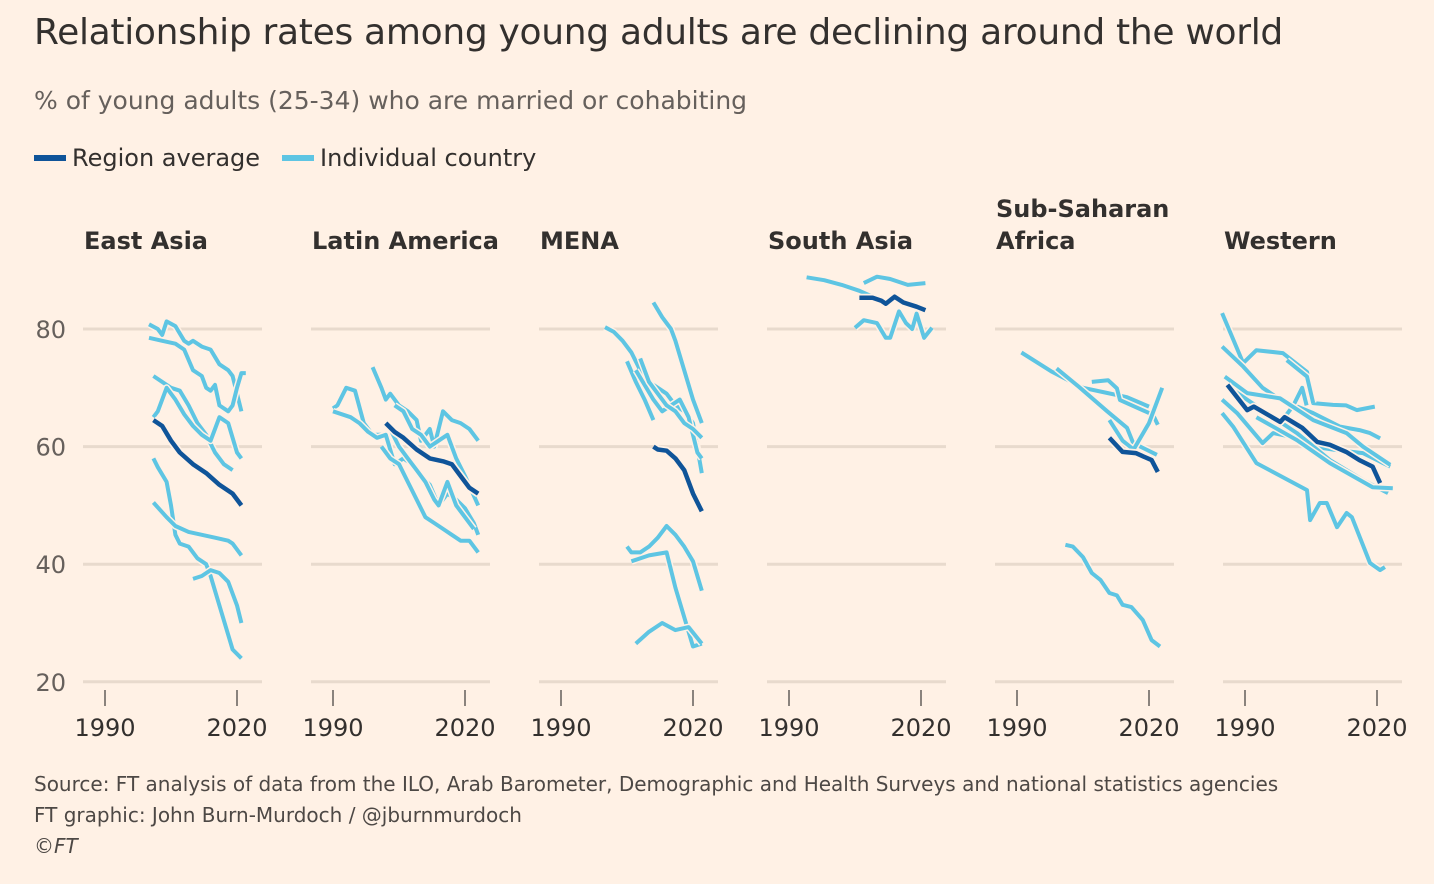 The width and height of the screenshot is (1434, 884). Describe the element at coordinates (50, 565) in the screenshot. I see `y-tick-label: 40` at that location.